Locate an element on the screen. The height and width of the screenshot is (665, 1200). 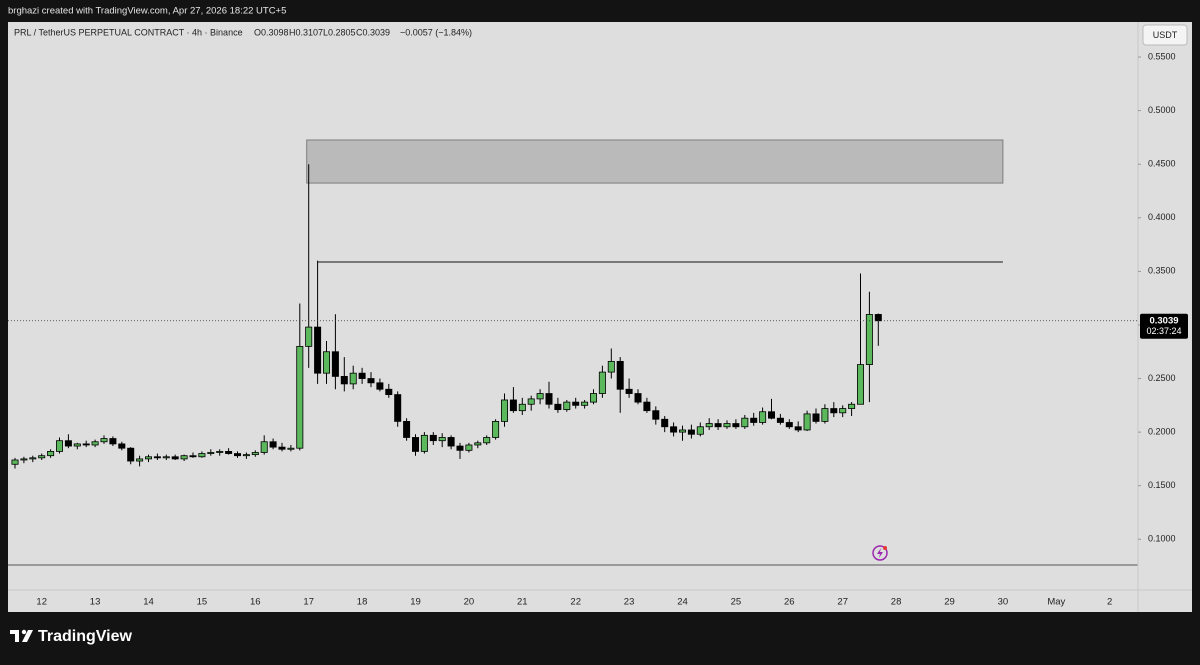
x-tick-label: 24 is located at coordinates (682, 602).